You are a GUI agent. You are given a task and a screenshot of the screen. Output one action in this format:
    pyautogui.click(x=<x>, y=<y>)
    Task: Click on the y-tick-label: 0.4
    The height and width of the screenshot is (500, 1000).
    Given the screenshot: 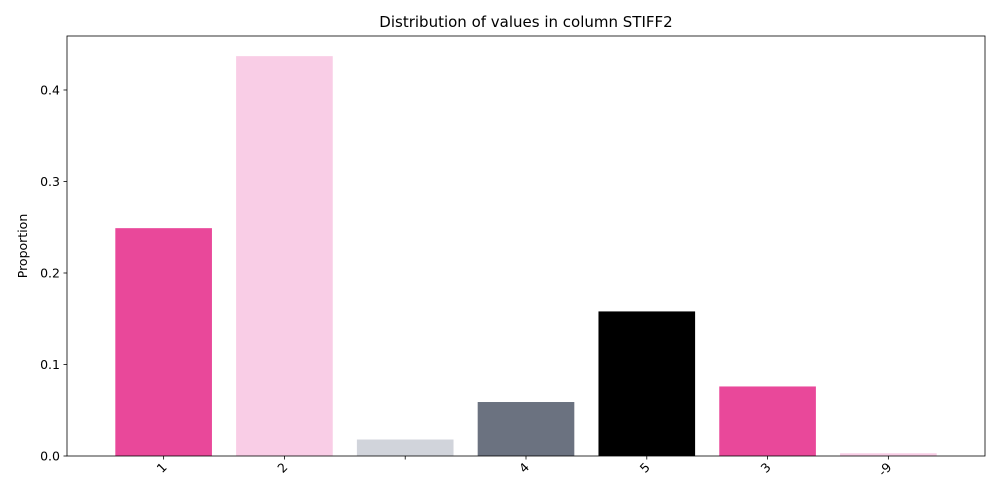 What is the action you would take?
    pyautogui.click(x=50, y=89)
    